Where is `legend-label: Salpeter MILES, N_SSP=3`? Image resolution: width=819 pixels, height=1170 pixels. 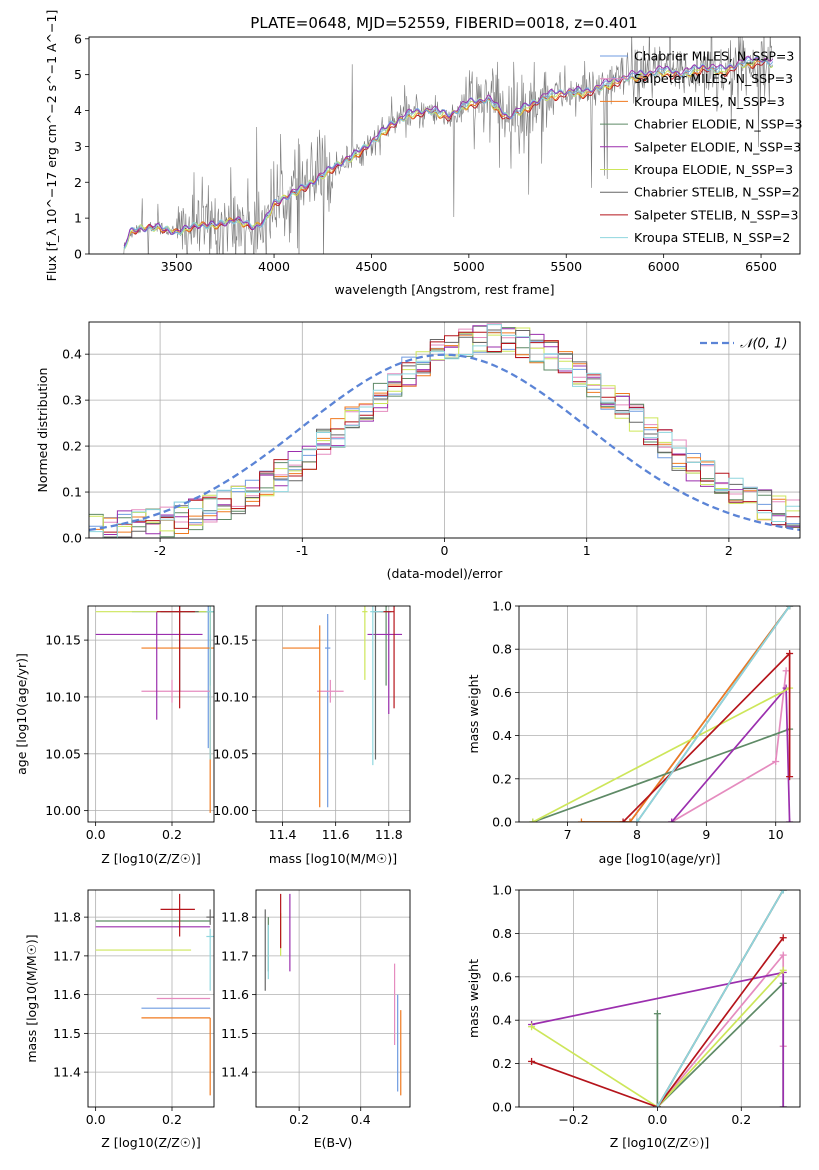 legend-label: Salpeter MILES, N_SSP=3 is located at coordinates (713, 78).